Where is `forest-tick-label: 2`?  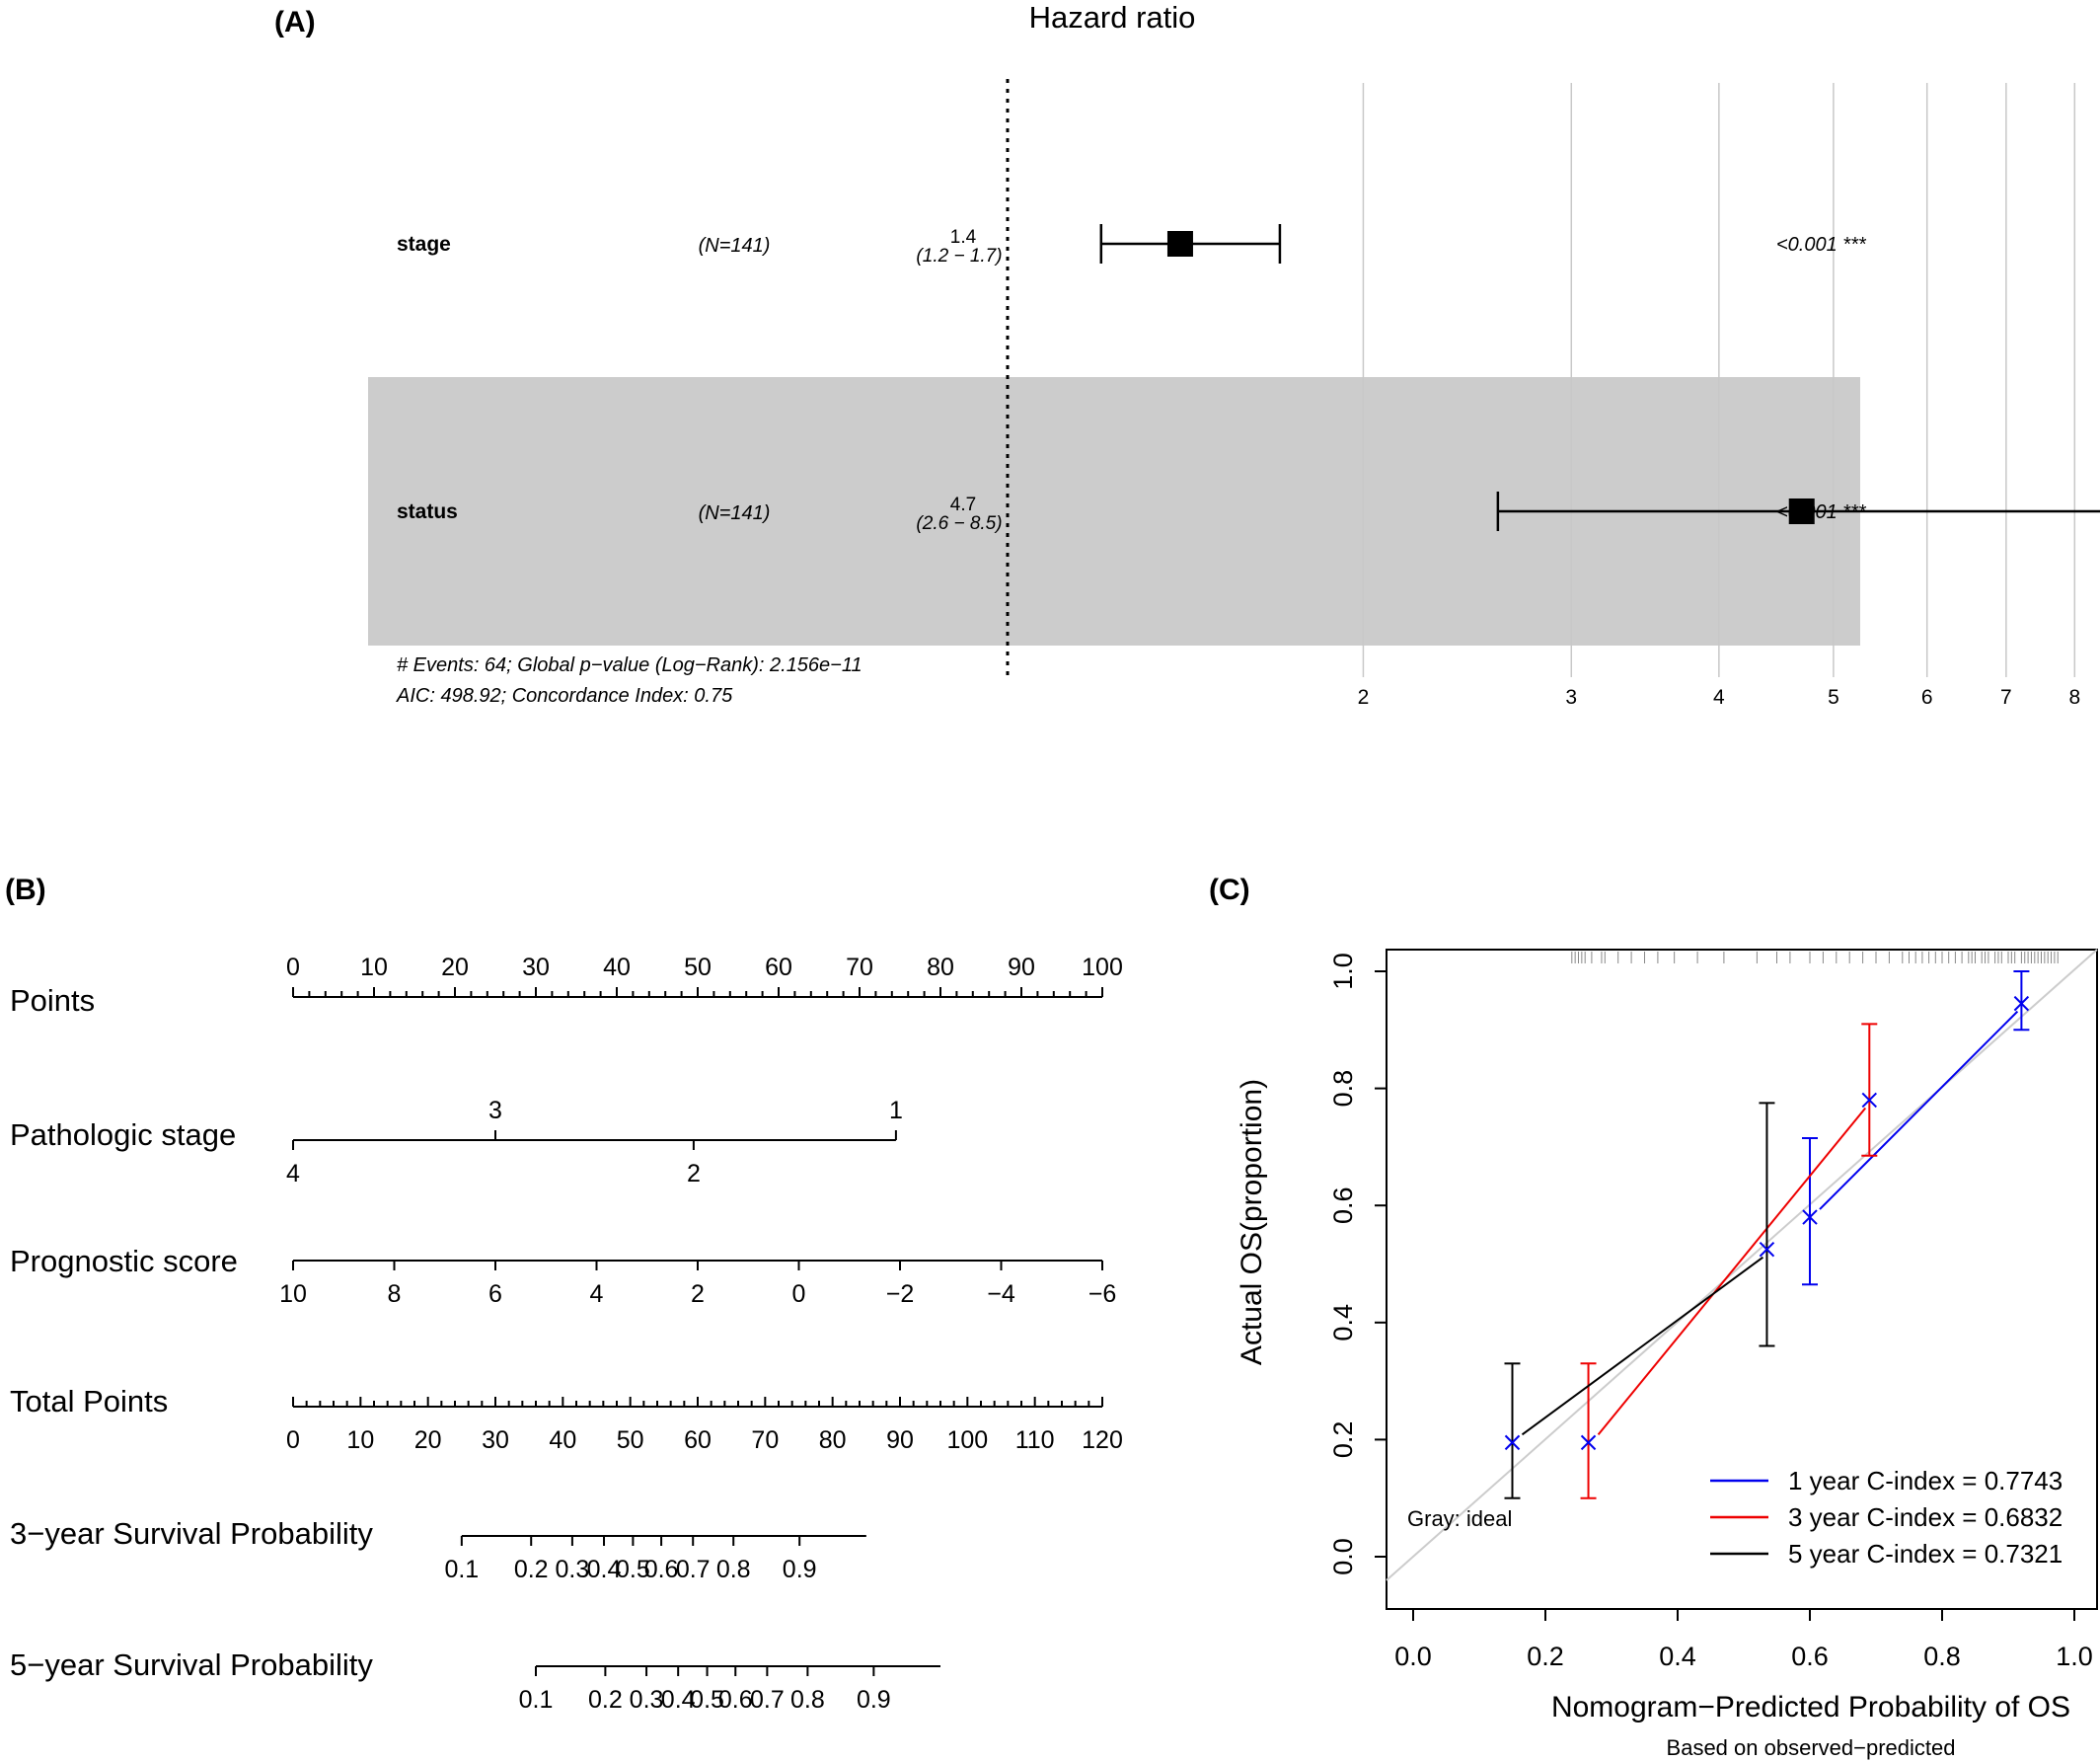
forest-tick-label: 2 is located at coordinates (1364, 698).